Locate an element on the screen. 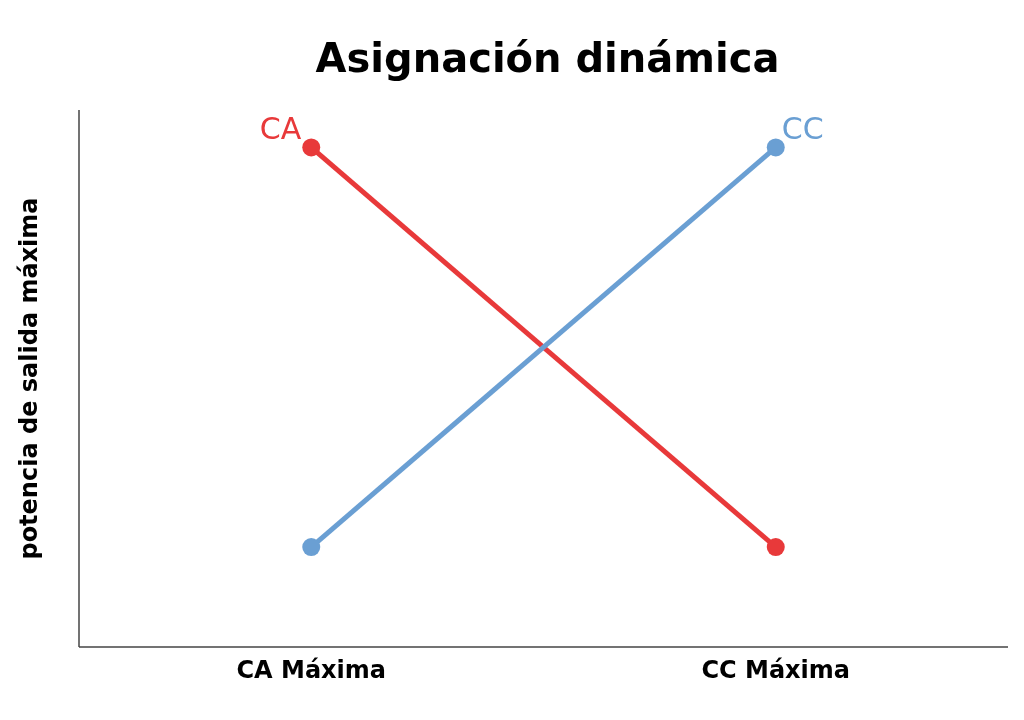  series-label: CC is located at coordinates (802, 129).